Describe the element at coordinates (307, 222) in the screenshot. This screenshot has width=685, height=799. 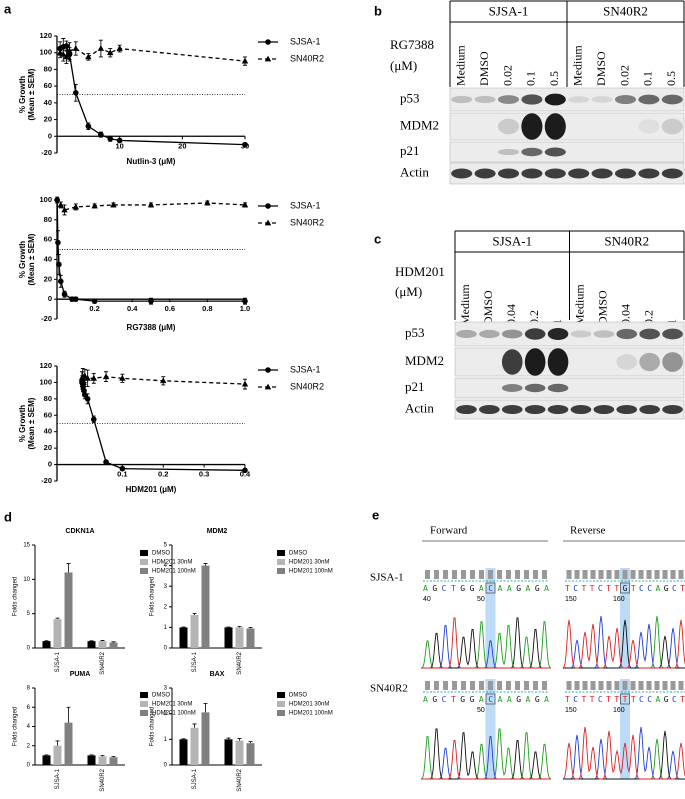
I see `legend-label: SN40R2` at that location.